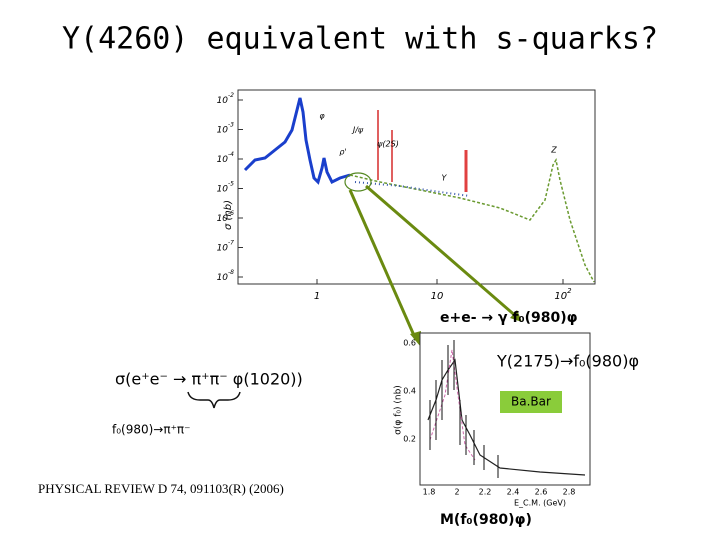  I want to click on y-axis-label: σ (nb), so click(228, 215).